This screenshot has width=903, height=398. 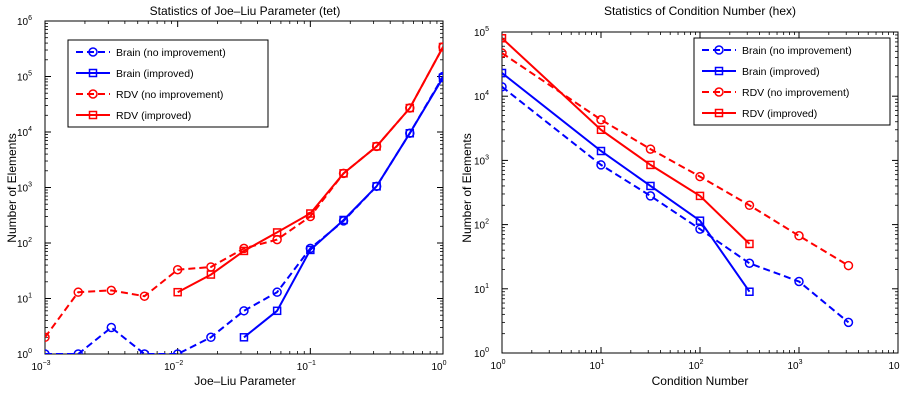 I want to click on x-tick-label: 10⁻², so click(x=173, y=366).